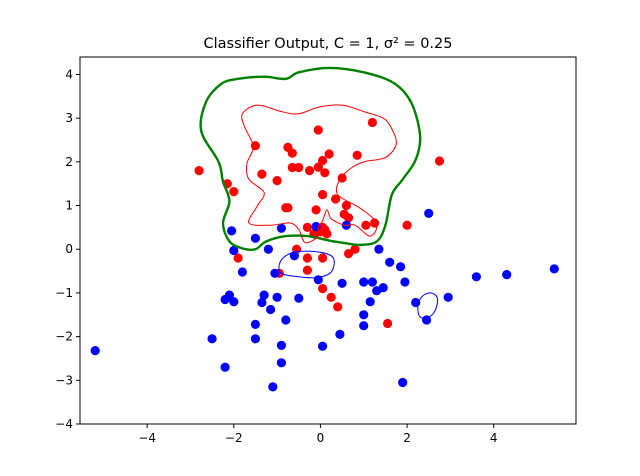 This screenshot has width=640, height=476. Describe the element at coordinates (428, 305) in the screenshot. I see `blue-class-contour-small` at that location.